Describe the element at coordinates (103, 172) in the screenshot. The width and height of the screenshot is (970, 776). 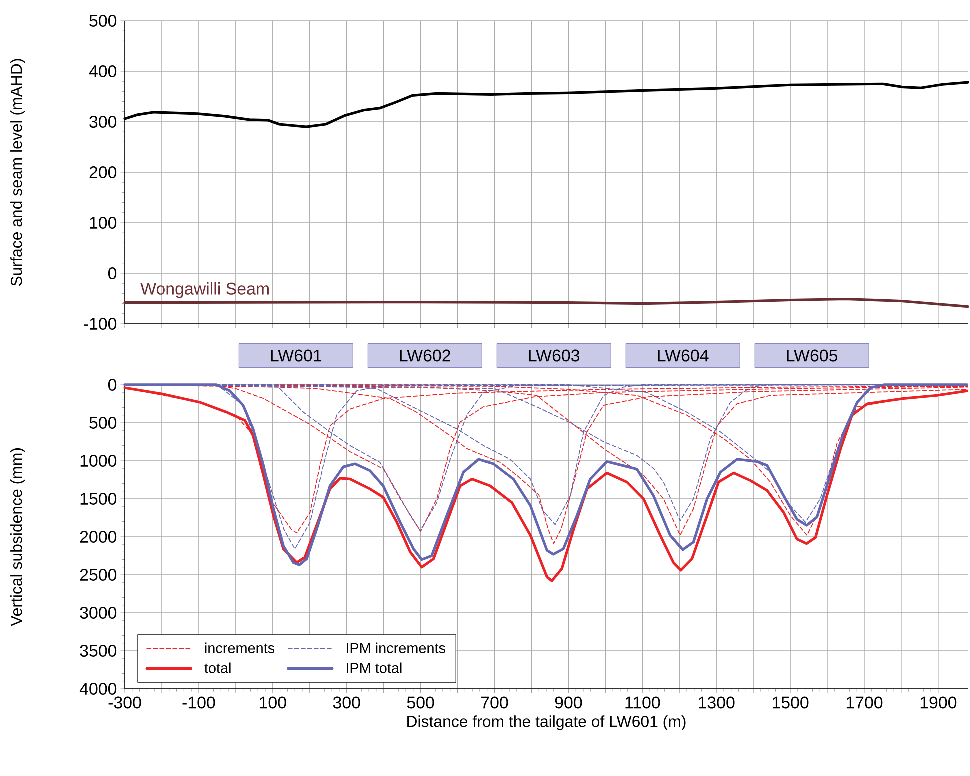
I see `y-tick-label: 200` at that location.